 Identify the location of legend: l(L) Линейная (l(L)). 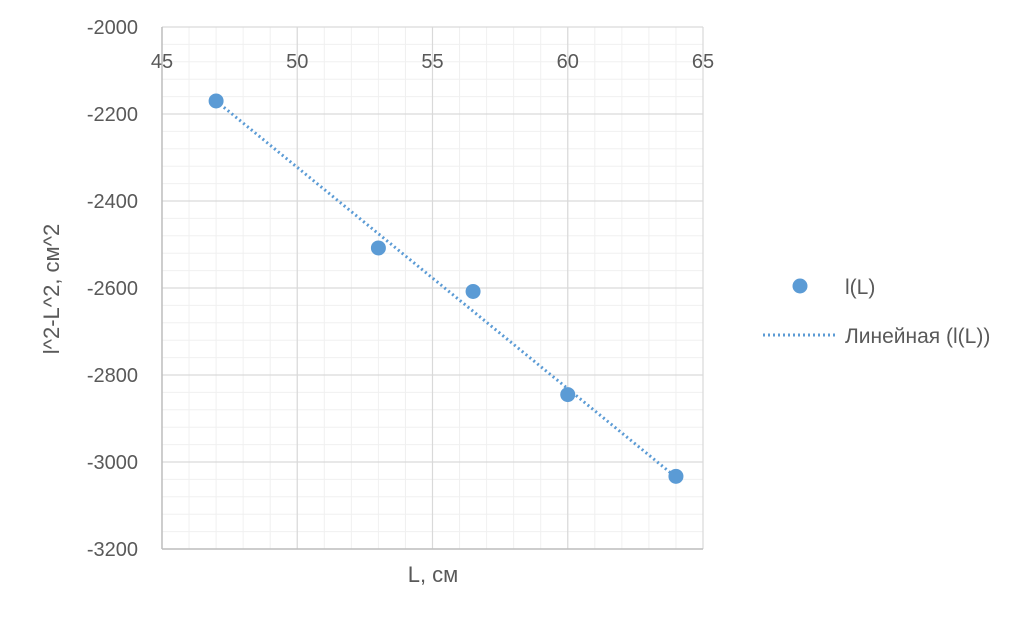
(876, 312).